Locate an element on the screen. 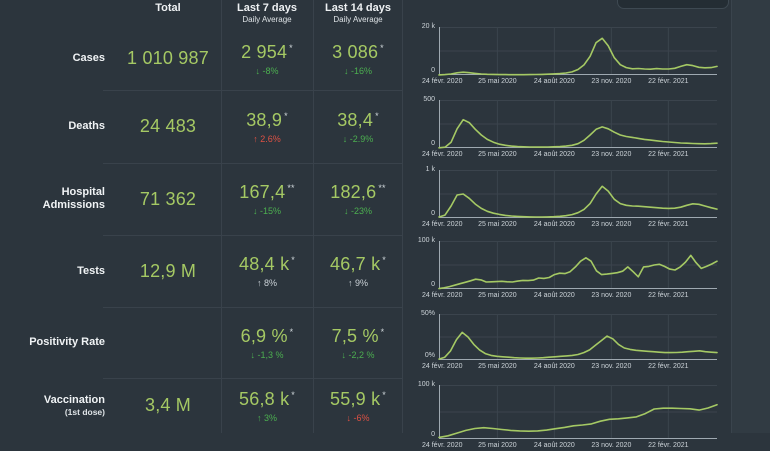 Image resolution: width=770 pixels, height=451 pixels. deaths-avg7-value: 38,9 * is located at coordinates (267, 119).